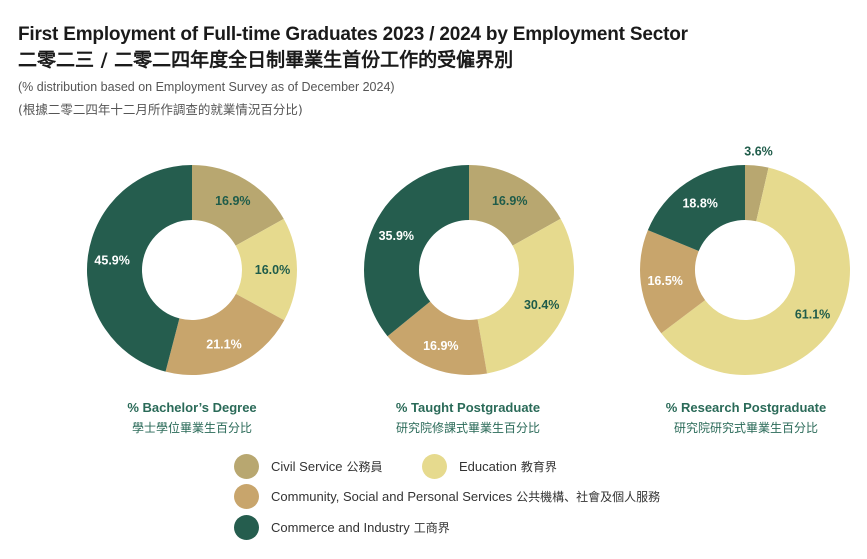 Image resolution: width=867 pixels, height=559 pixels. What do you see at coordinates (431, 528) in the screenshot?
I see `legend-label-chinese: 工商界` at bounding box center [431, 528].